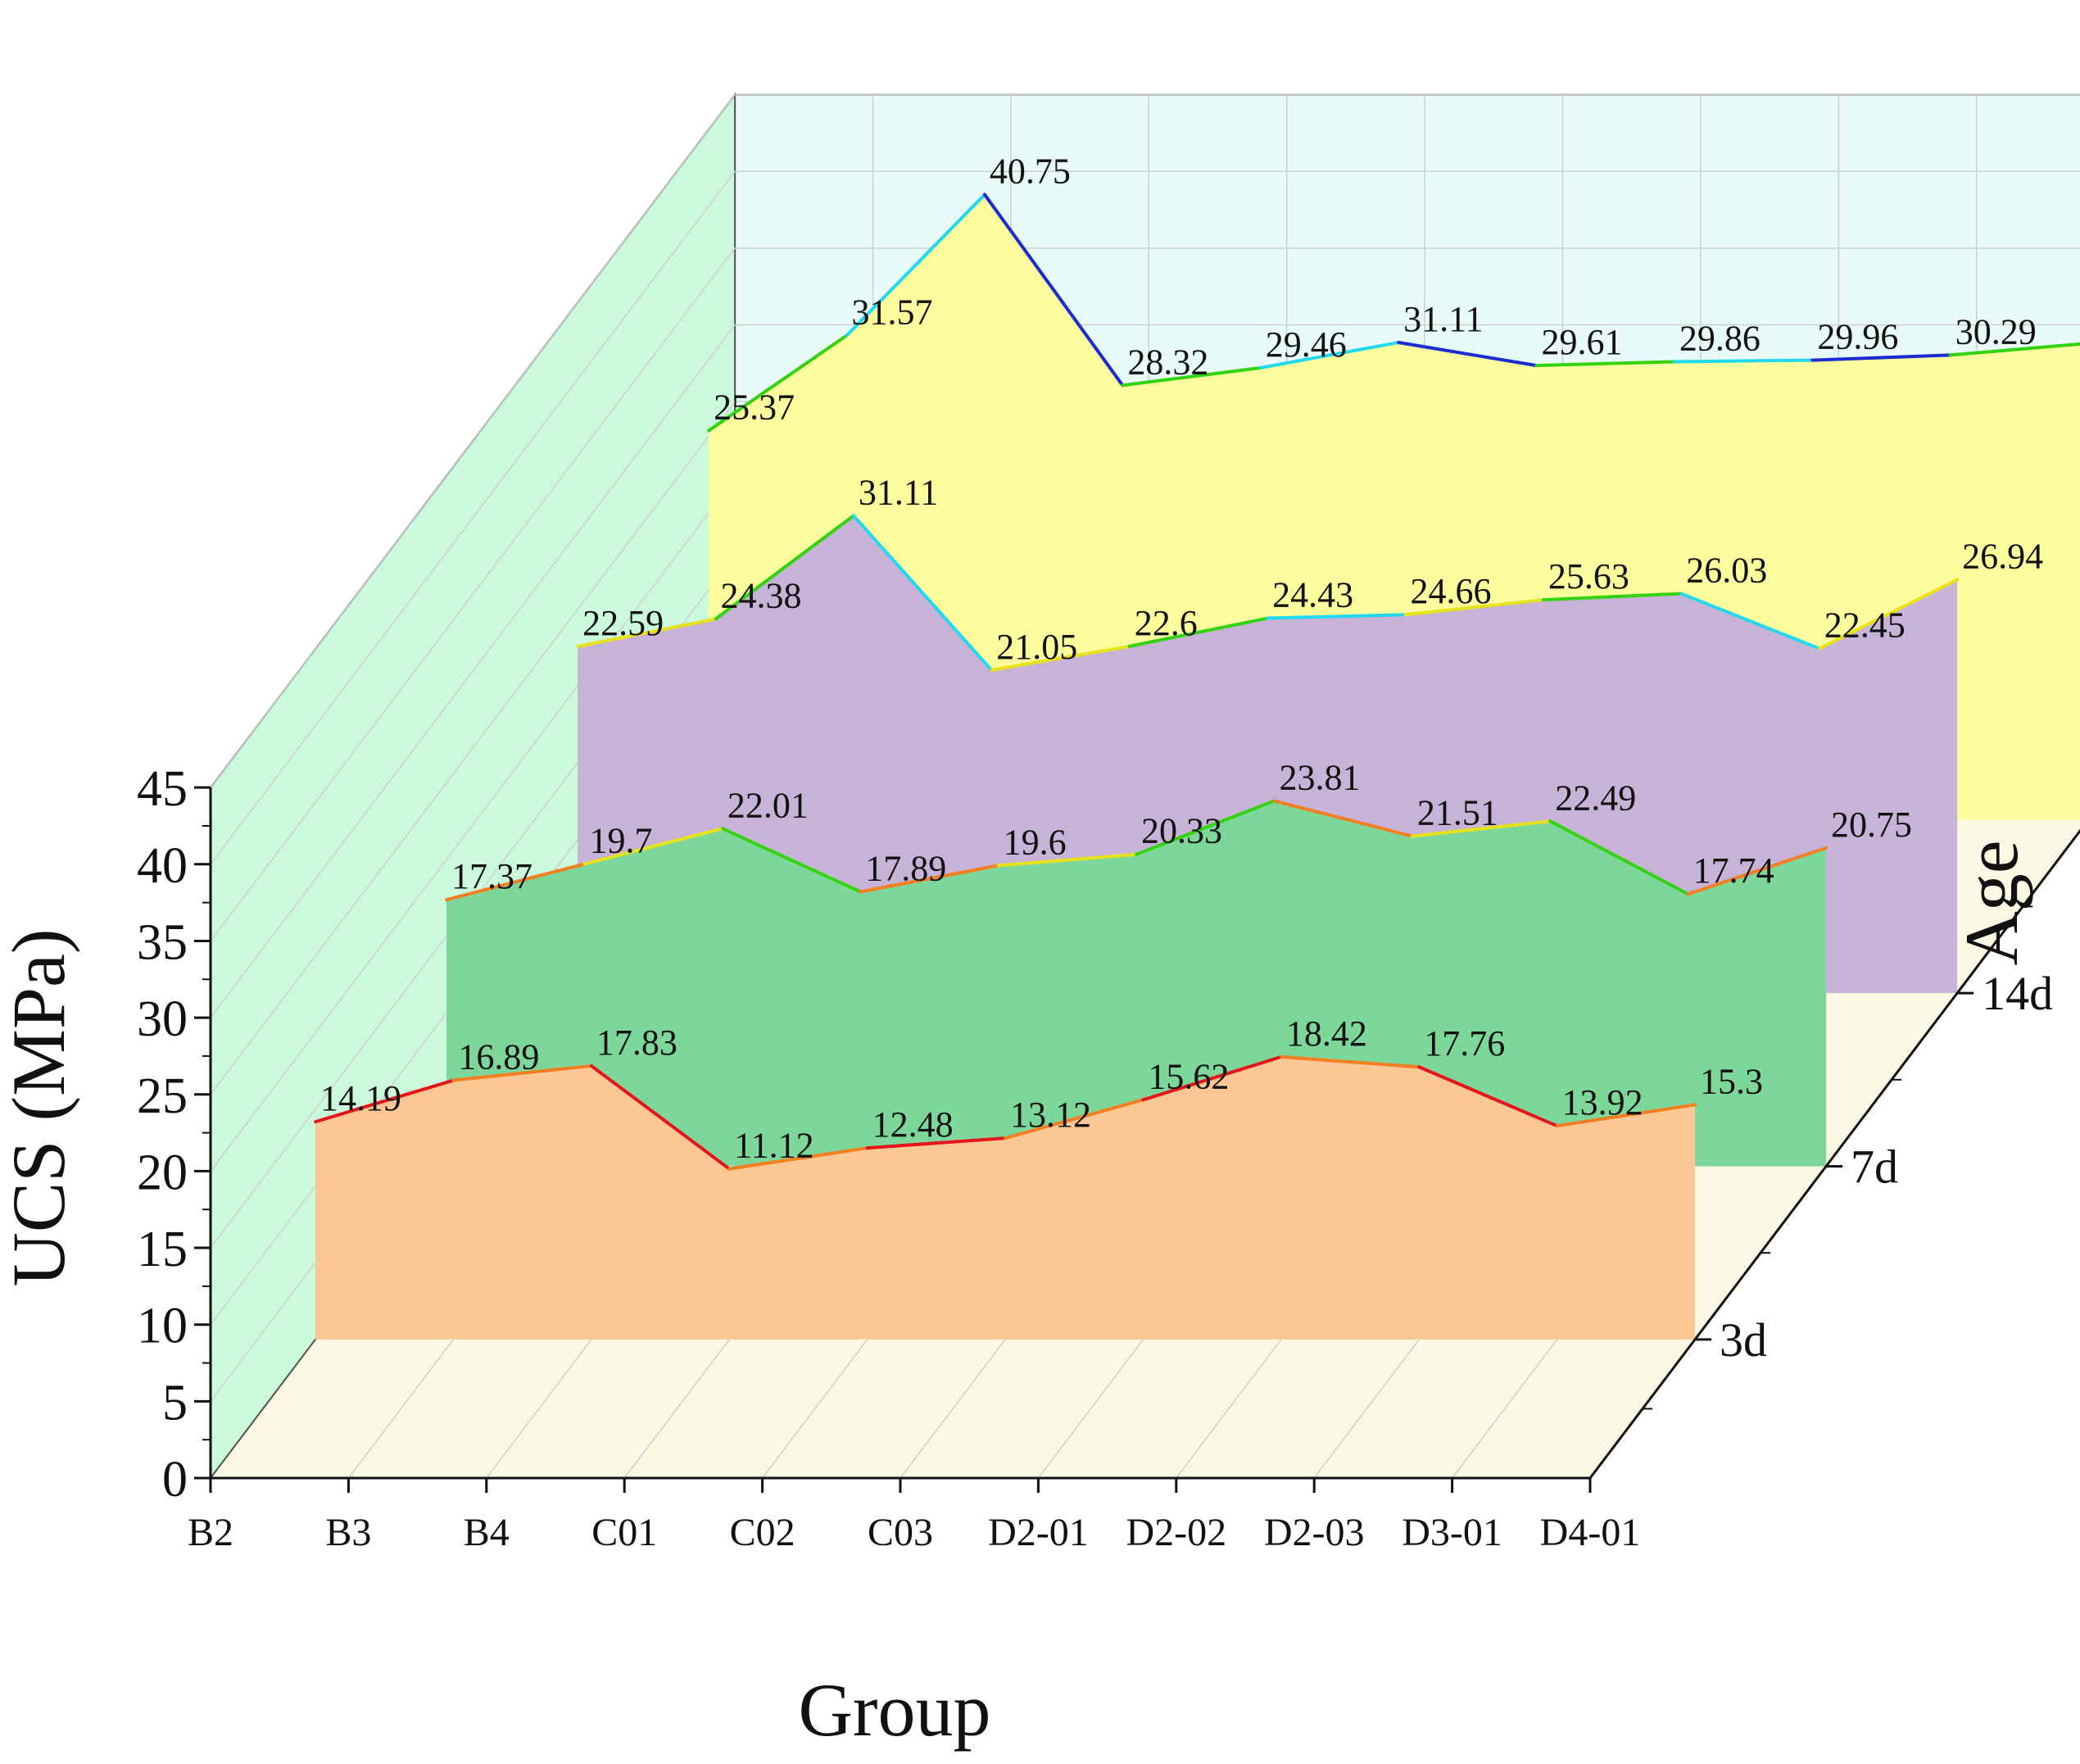 The image size is (2080, 1764). Describe the element at coordinates (893, 312) in the screenshot. I see `data-label: 31.57` at that location.